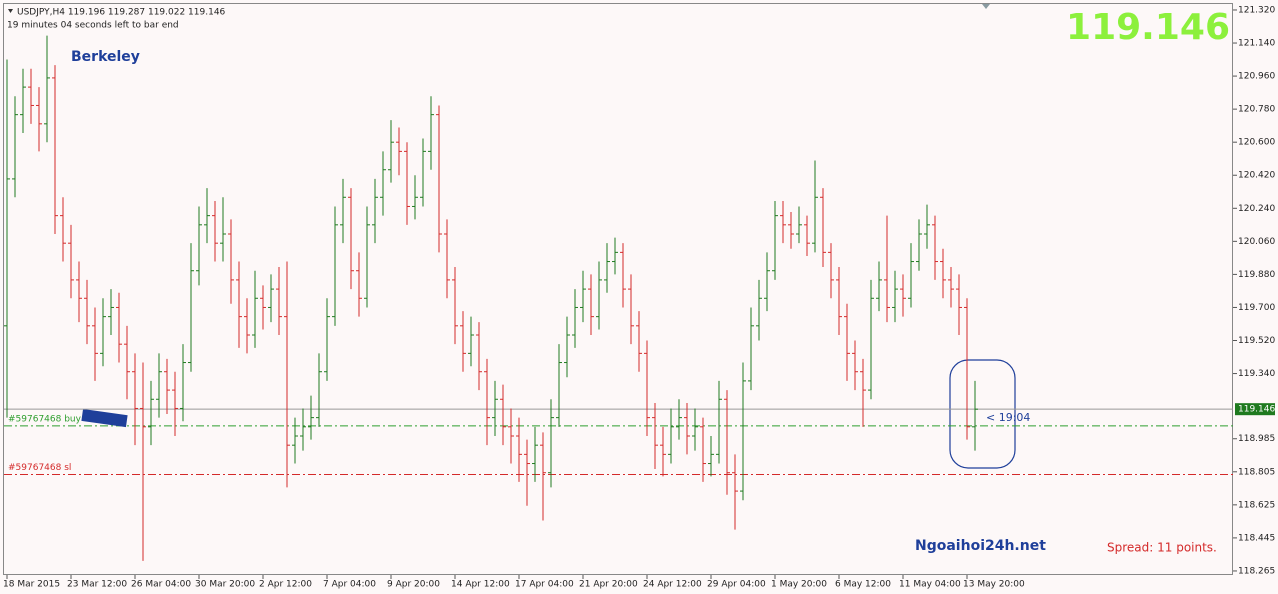 The height and width of the screenshot is (594, 1278). Describe the element at coordinates (980, 546) in the screenshot. I see `watermark: Ngoaihoi24h.net` at that location.